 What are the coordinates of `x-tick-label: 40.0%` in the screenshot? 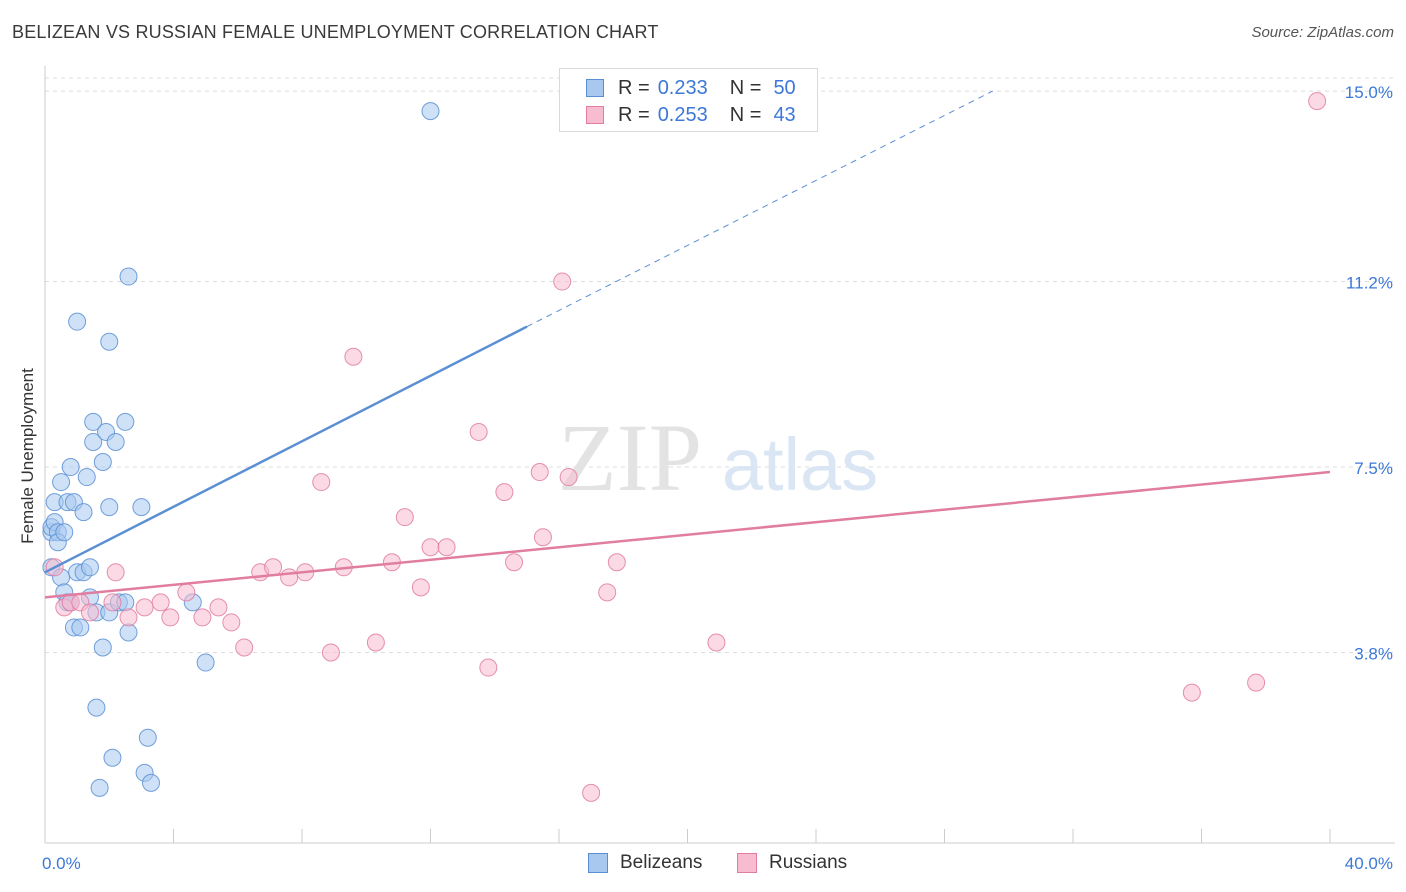 It's located at (1369, 863).